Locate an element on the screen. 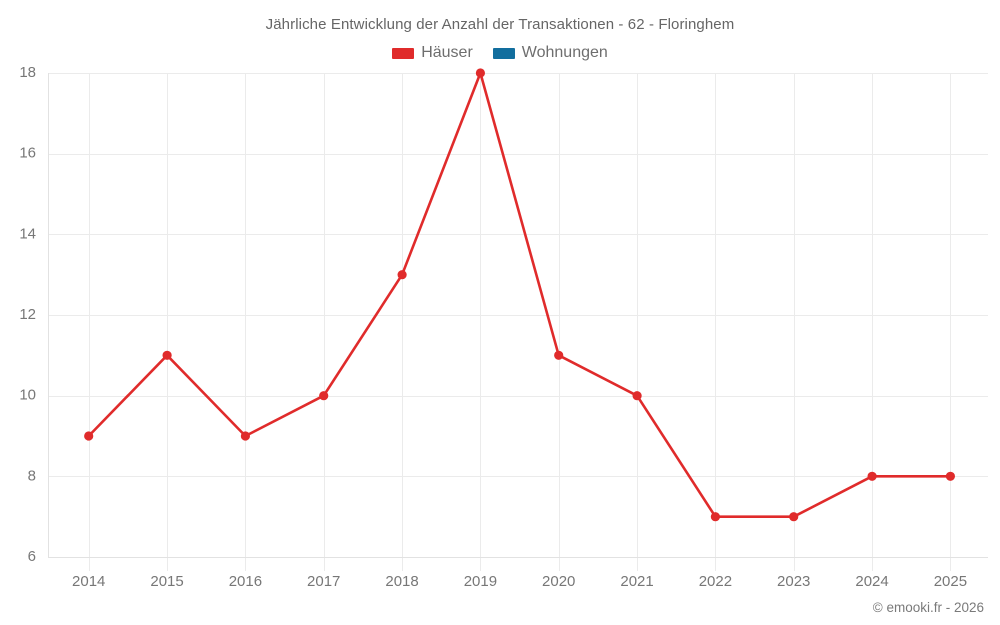  x-axis-tick-label: 2025 is located at coordinates (950, 581).